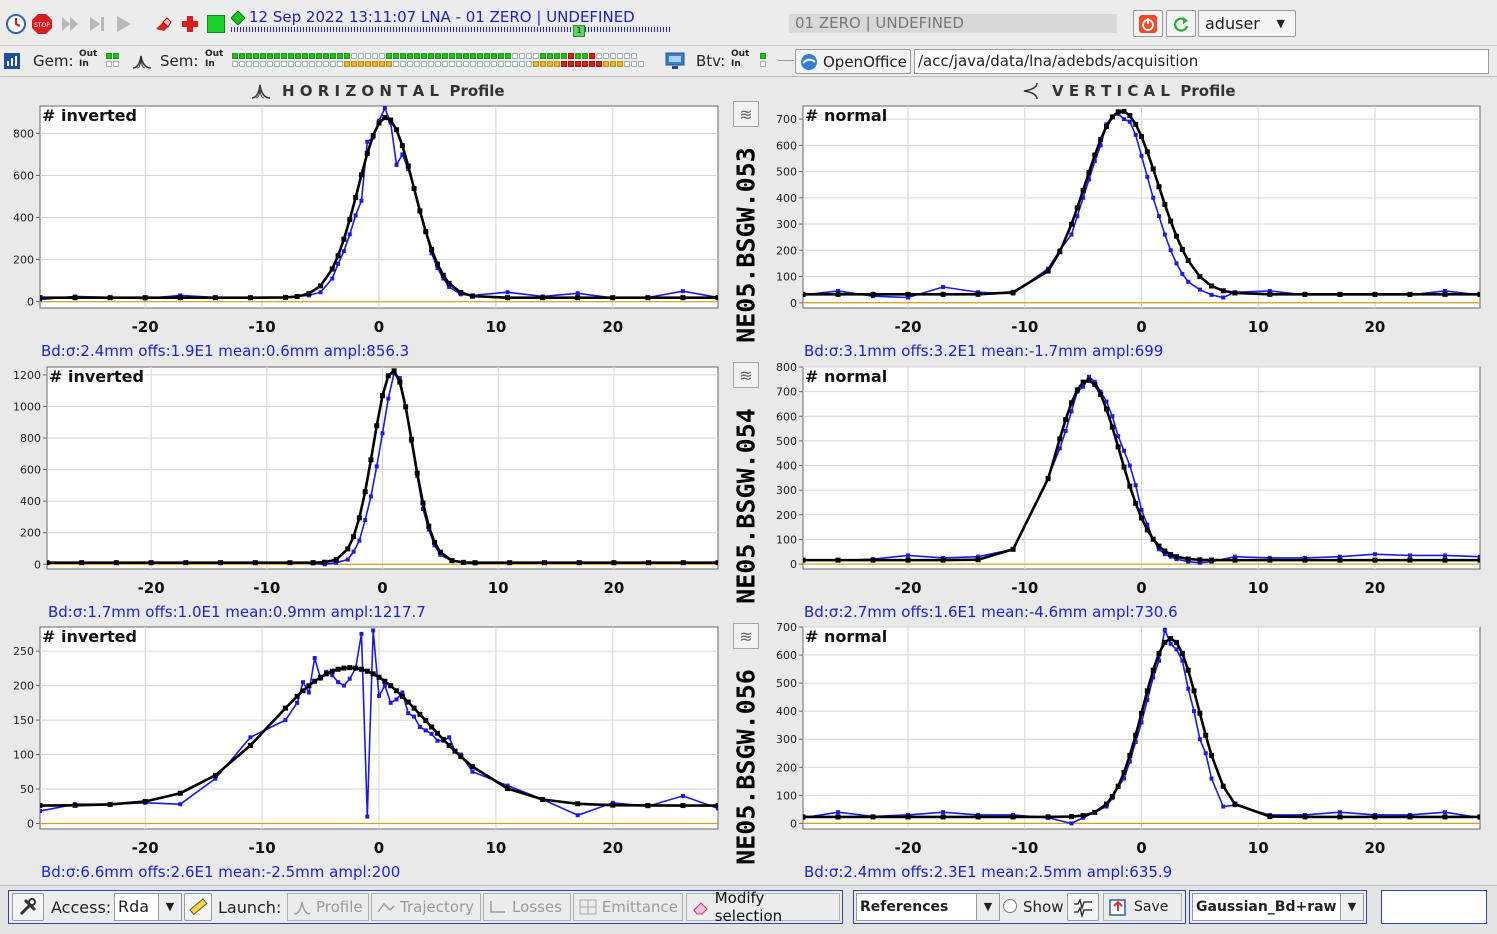  Describe the element at coordinates (266, 588) in the screenshot. I see `x-tick-label: -10` at that location.